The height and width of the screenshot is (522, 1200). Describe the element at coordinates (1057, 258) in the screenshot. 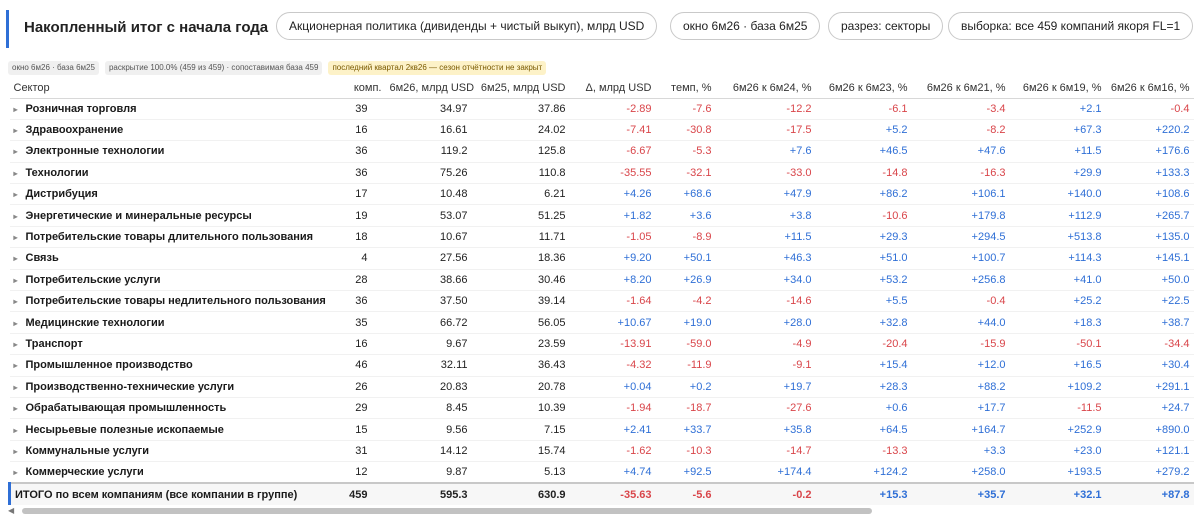

I see `value-cell: +114.3` at that location.